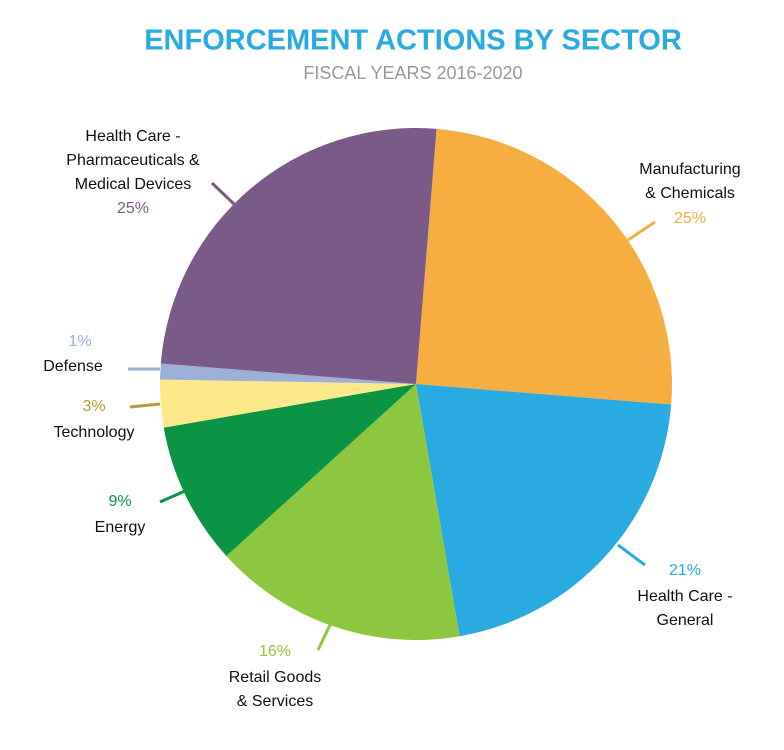 The height and width of the screenshot is (750, 784). What do you see at coordinates (684, 608) in the screenshot?
I see `category-label: Health Care -General` at bounding box center [684, 608].